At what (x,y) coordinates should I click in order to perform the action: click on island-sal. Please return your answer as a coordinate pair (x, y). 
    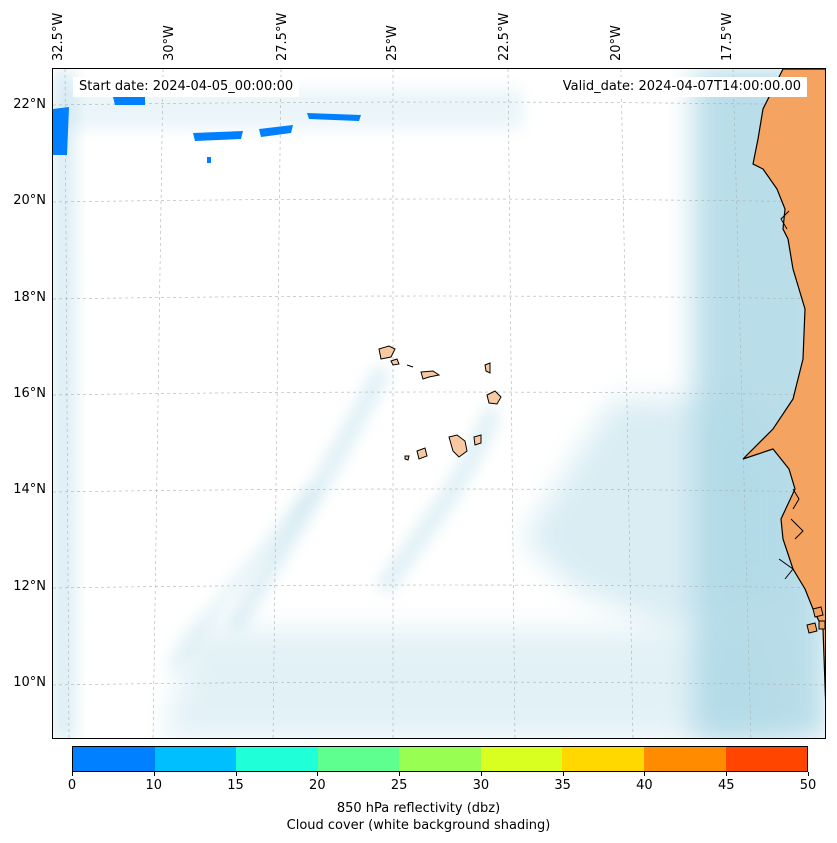
    Looking at the image, I should click on (487, 368).